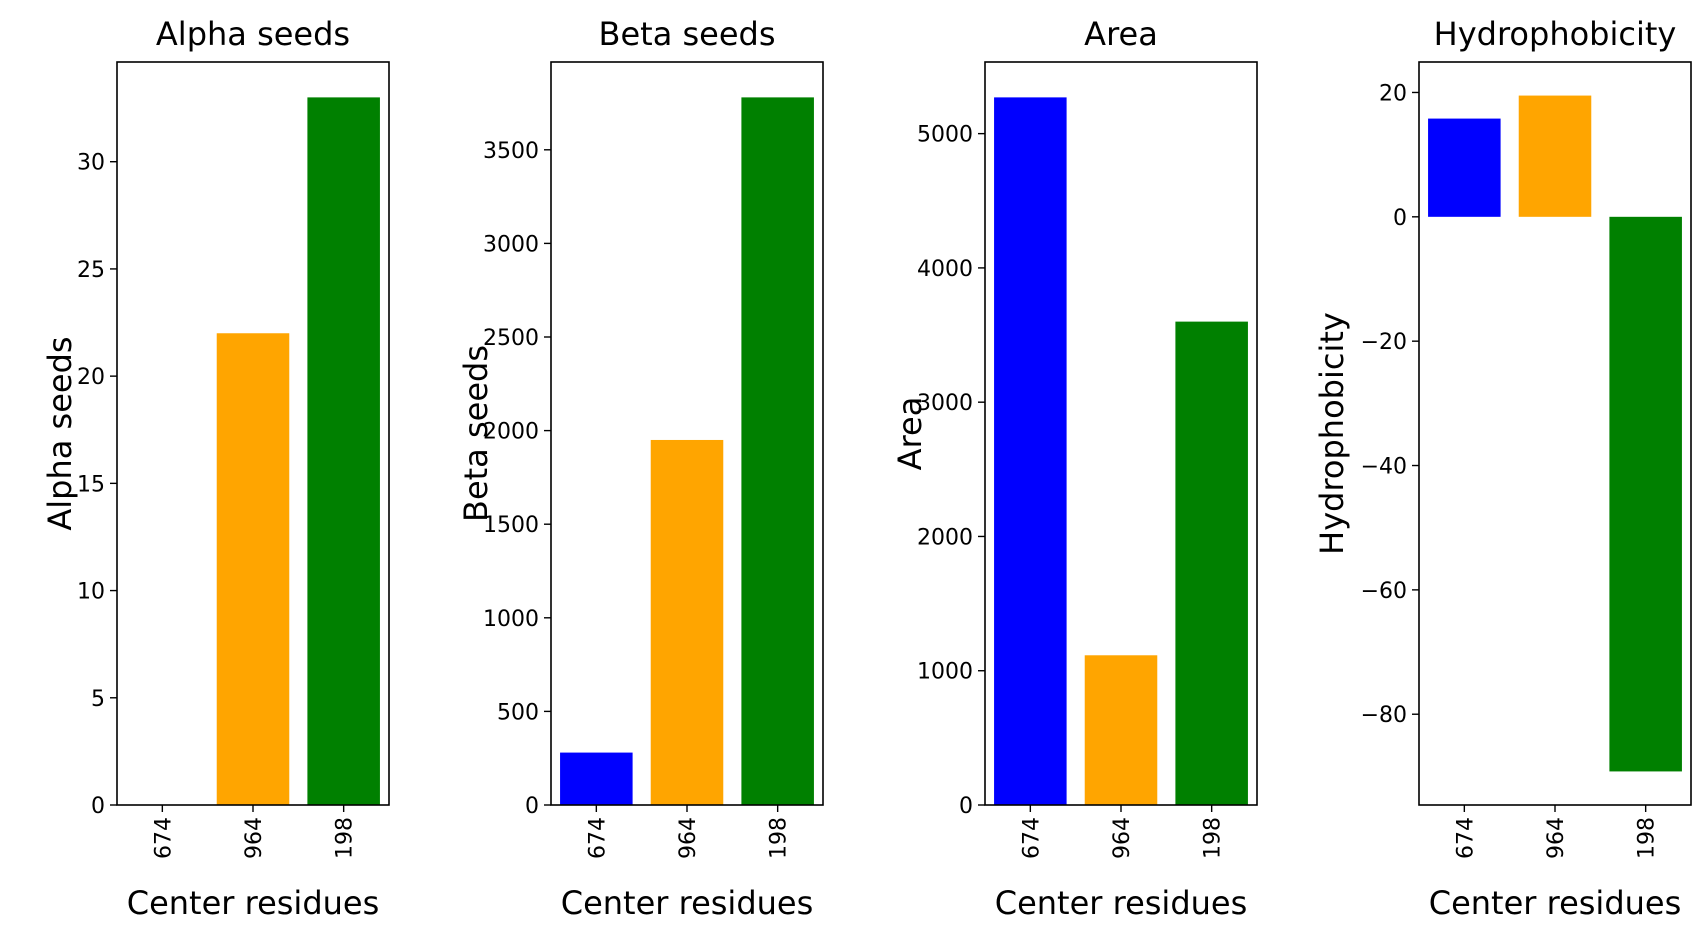  I want to click on chart-title: Alpha seeds, so click(253, 34).